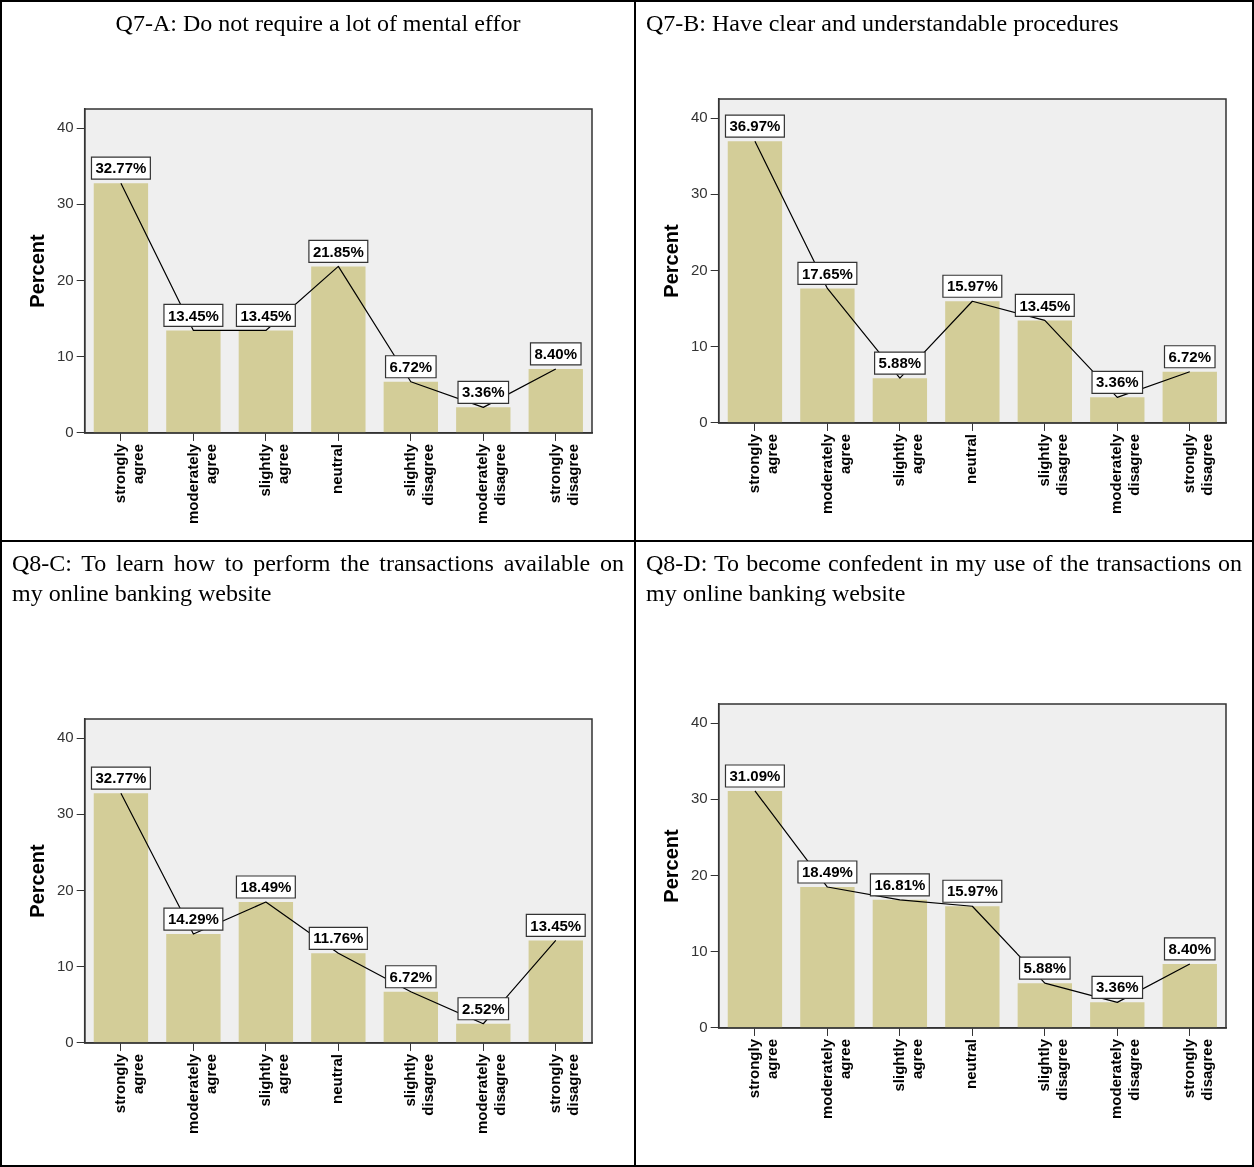  I want to click on data-label: 11.76%, so click(338, 938).